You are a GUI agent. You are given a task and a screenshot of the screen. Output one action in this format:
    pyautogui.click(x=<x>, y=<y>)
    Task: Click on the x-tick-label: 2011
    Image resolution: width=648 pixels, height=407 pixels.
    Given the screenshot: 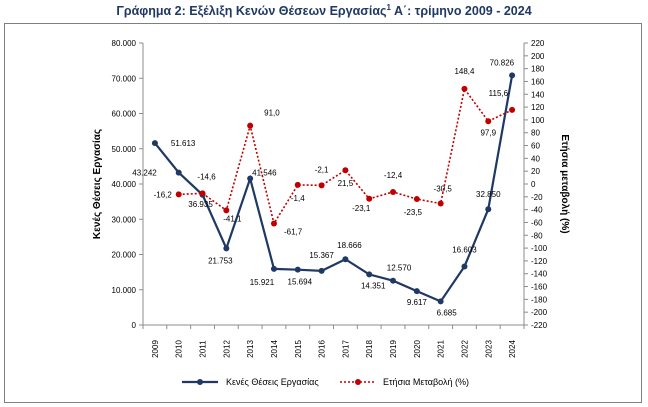 What is the action you would take?
    pyautogui.click(x=203, y=349)
    